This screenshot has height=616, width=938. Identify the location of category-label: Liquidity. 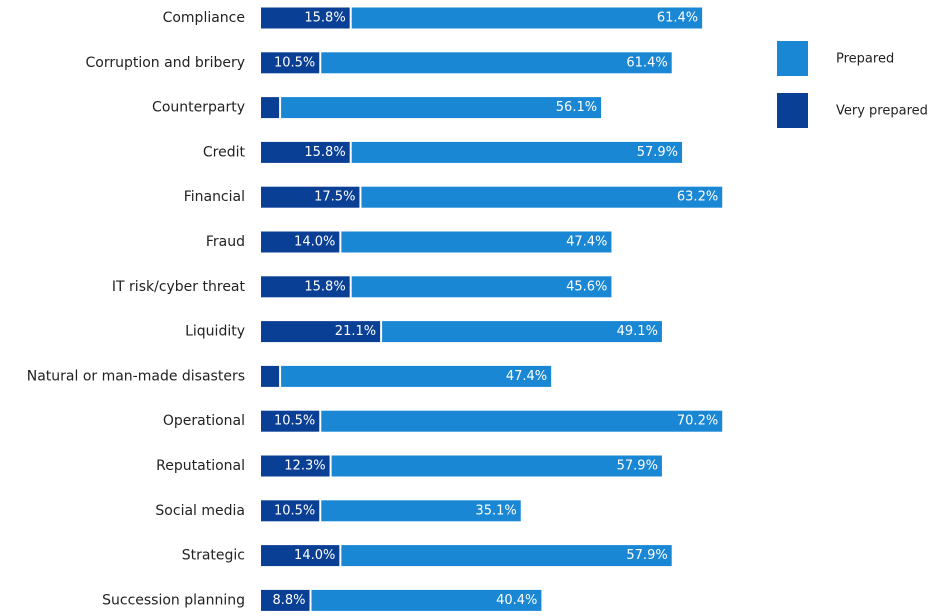
(215, 332).